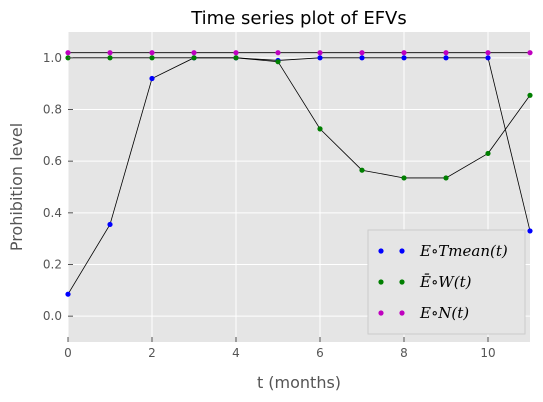 This screenshot has width=543, height=402. I want to click on x-tick-label: 0, so click(68, 353).